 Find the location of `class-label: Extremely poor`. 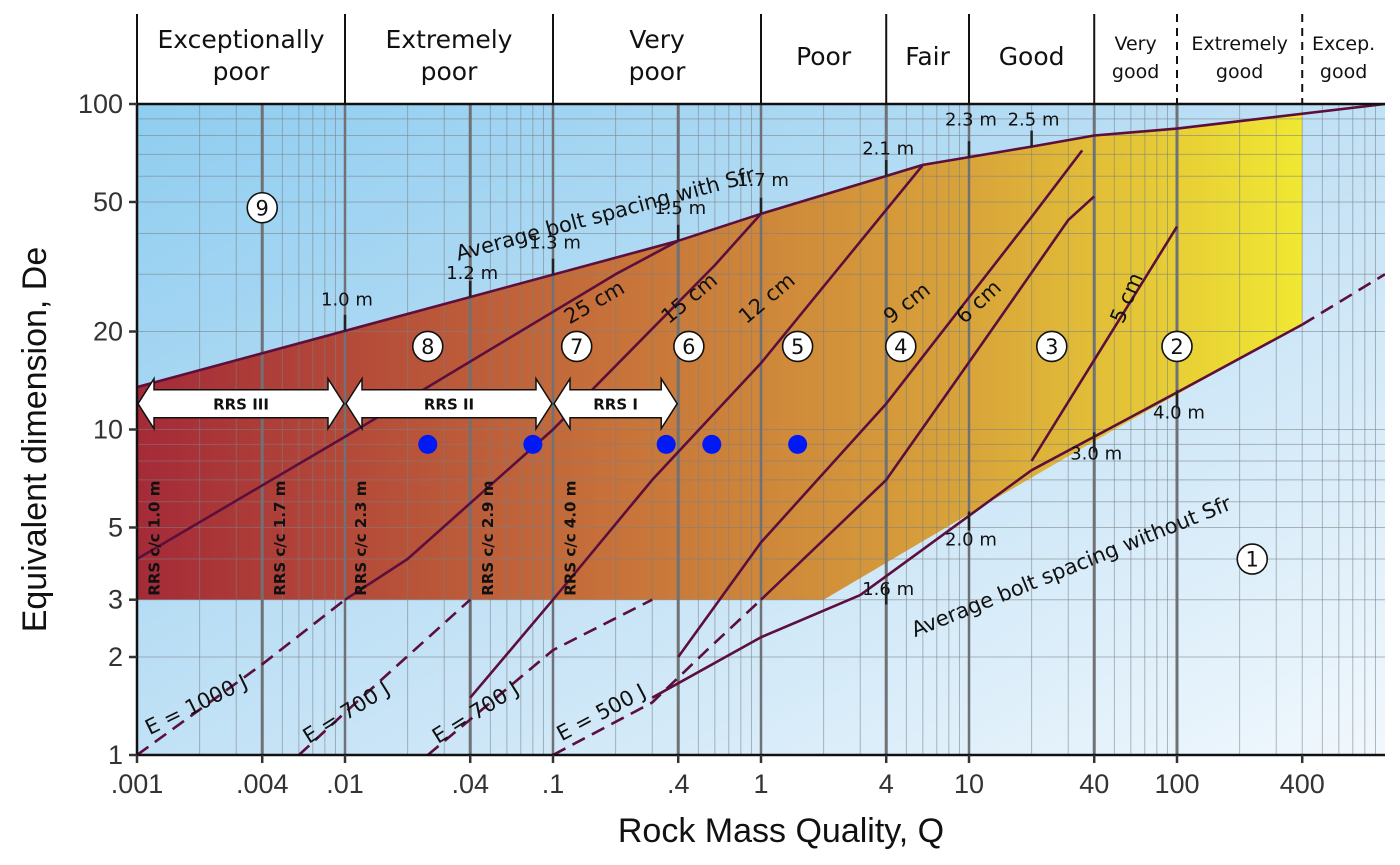

class-label: Extremely poor is located at coordinates (449, 55).